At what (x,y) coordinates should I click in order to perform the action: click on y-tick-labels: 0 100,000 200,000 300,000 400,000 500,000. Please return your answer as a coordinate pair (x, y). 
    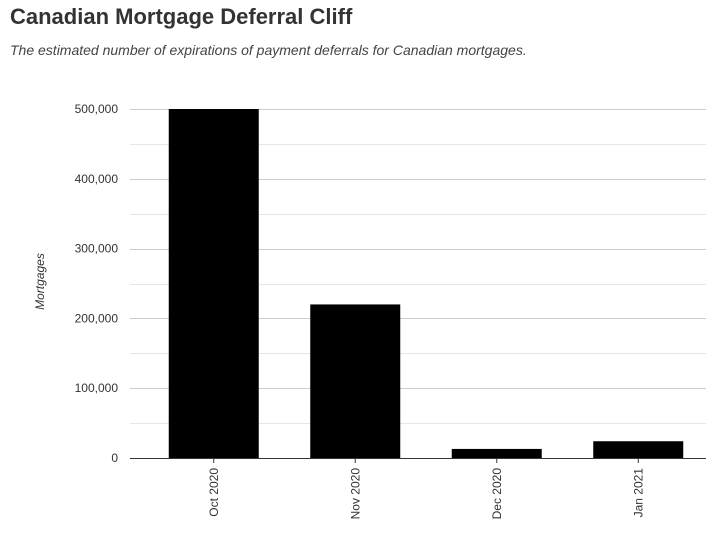
    Looking at the image, I should click on (97, 283).